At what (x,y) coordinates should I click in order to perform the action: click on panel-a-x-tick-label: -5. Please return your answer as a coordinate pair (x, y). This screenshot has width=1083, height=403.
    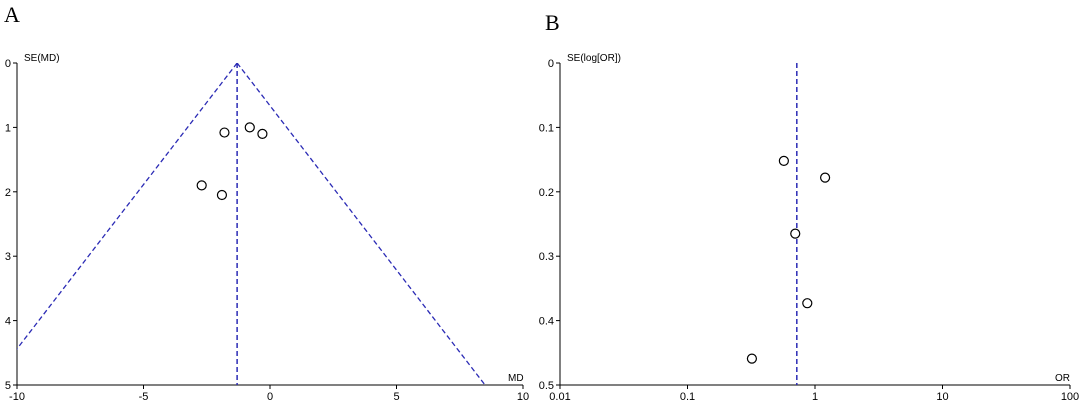
    Looking at the image, I should click on (144, 397).